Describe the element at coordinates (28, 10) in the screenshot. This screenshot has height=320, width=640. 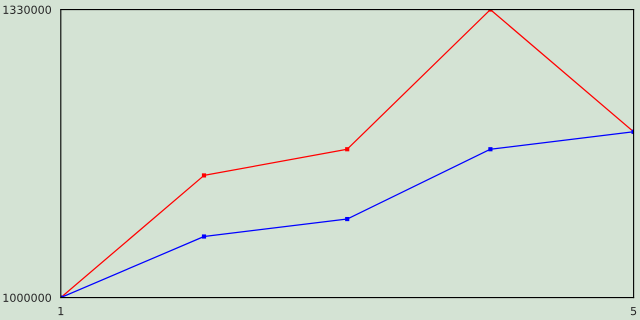
I see `y-tick-label: 1330000` at that location.